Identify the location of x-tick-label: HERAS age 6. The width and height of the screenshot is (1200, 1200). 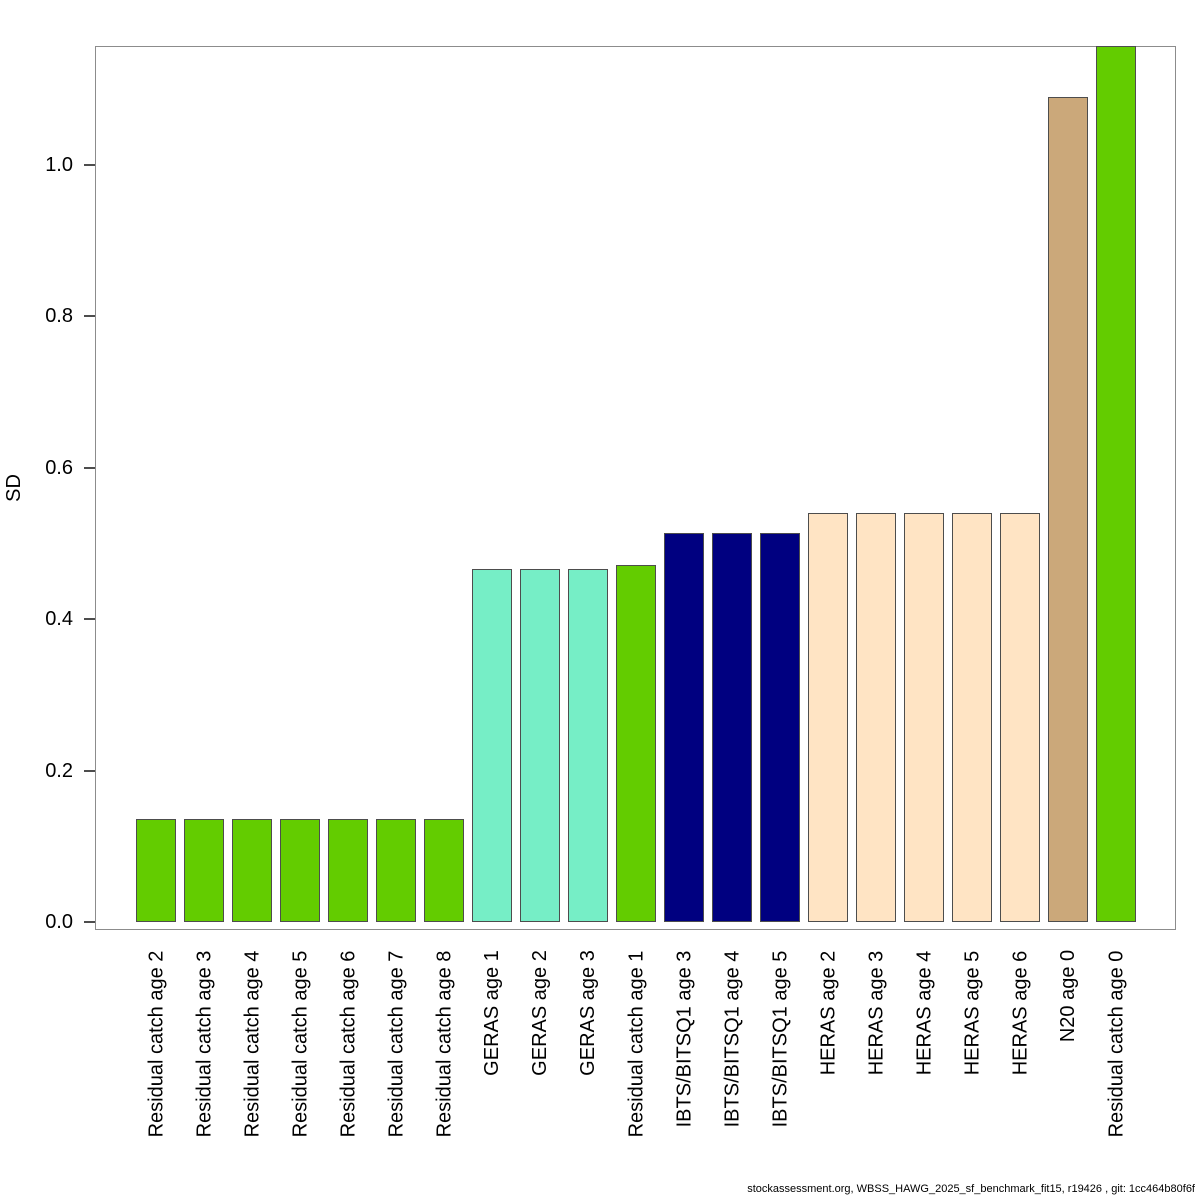
(1019, 1012).